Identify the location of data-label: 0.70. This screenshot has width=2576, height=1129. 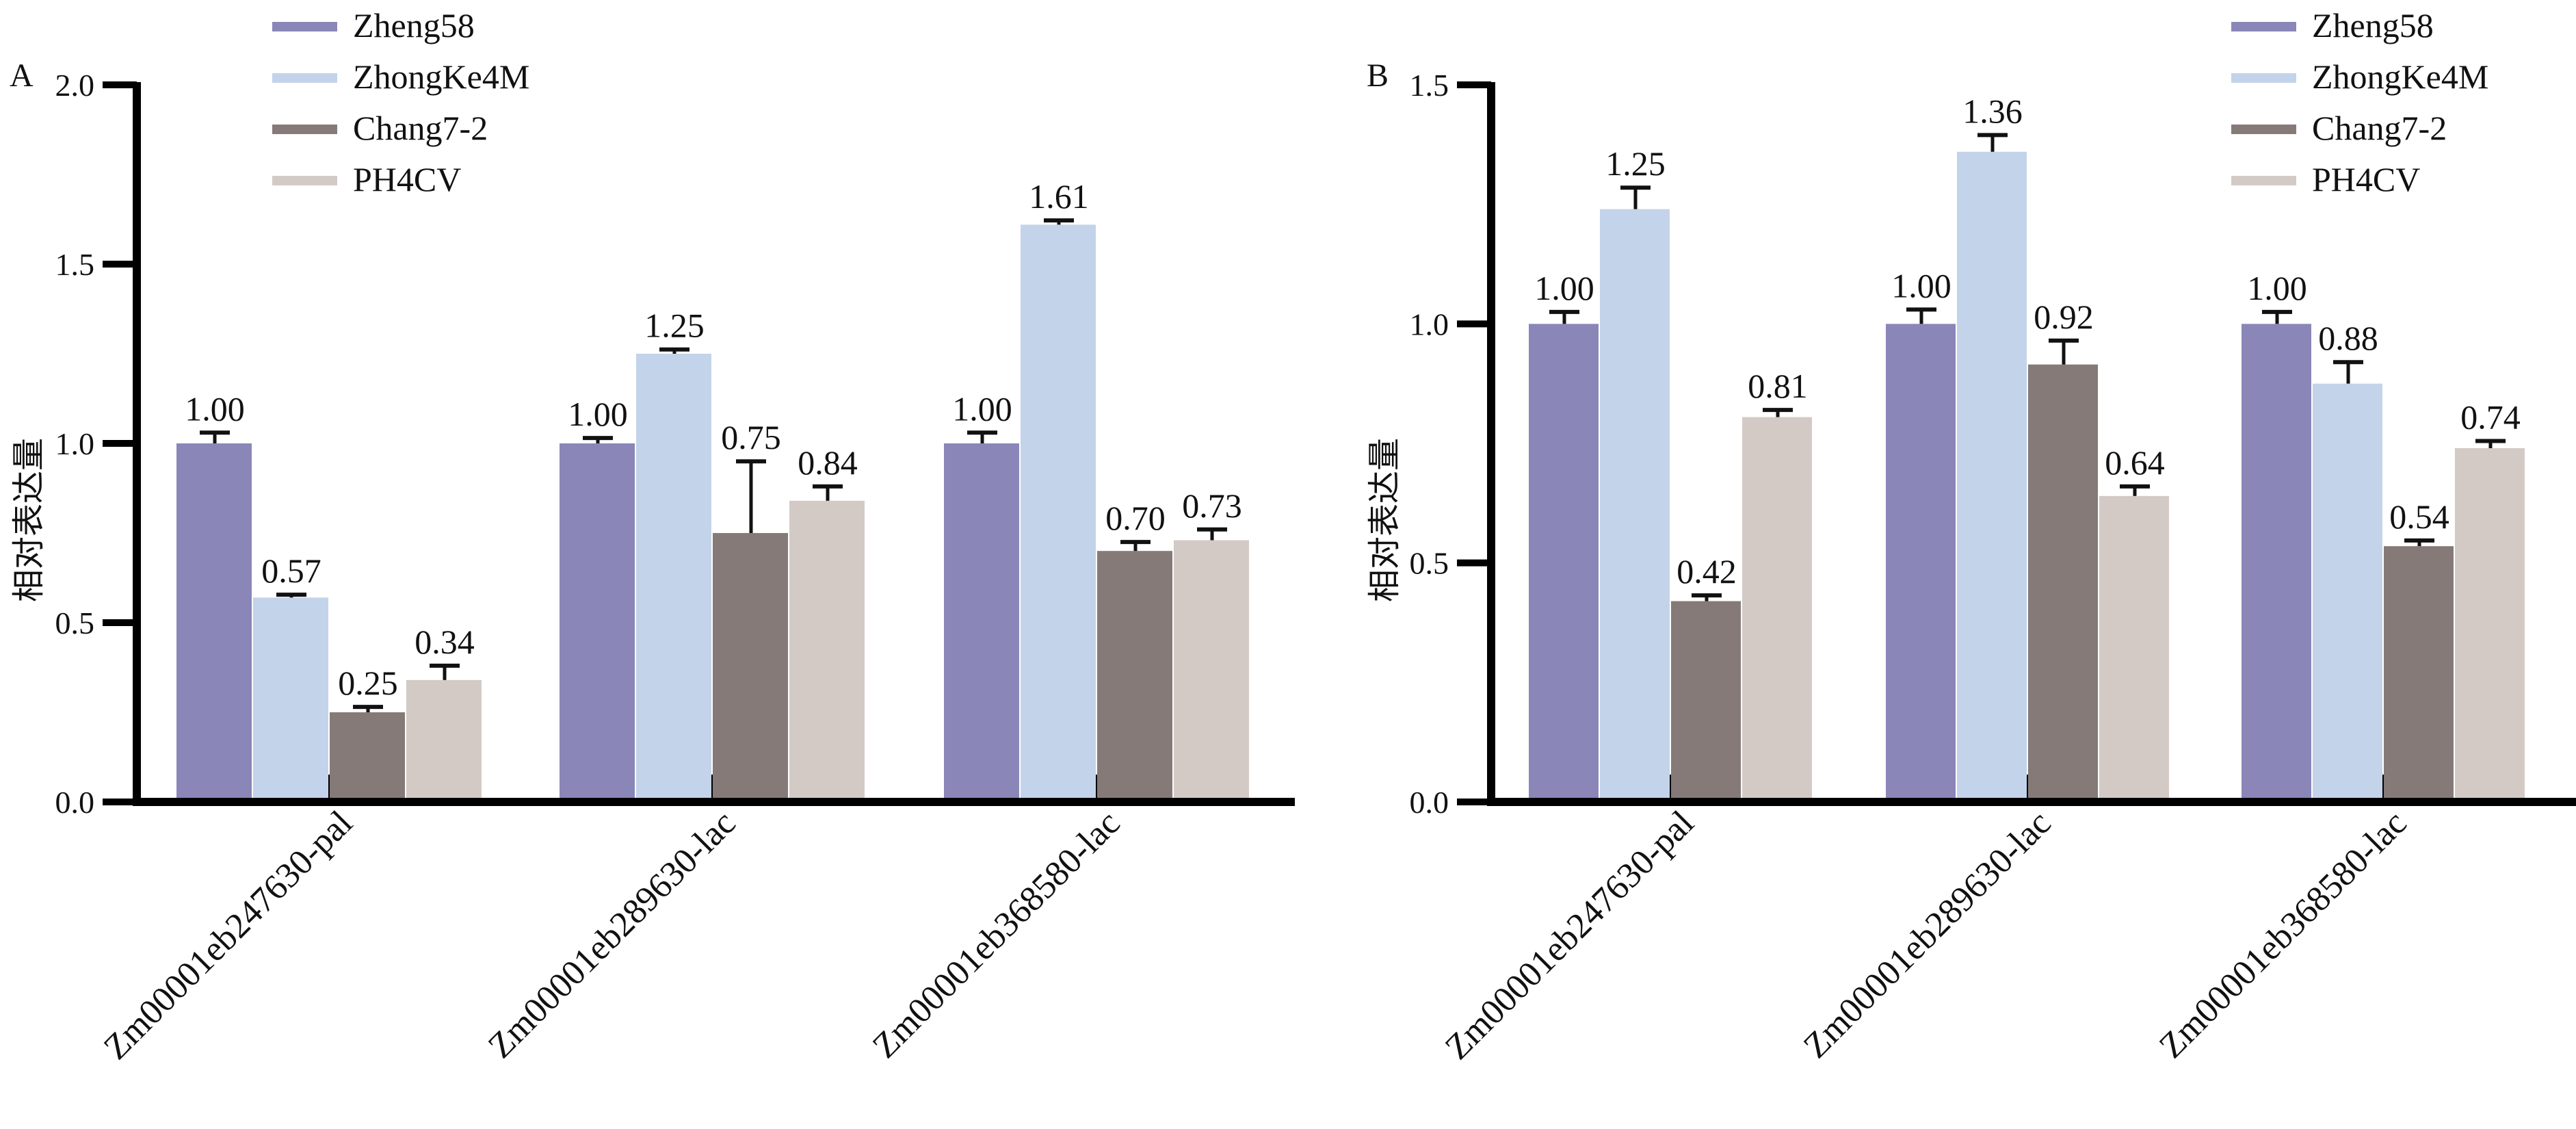
(1135, 518).